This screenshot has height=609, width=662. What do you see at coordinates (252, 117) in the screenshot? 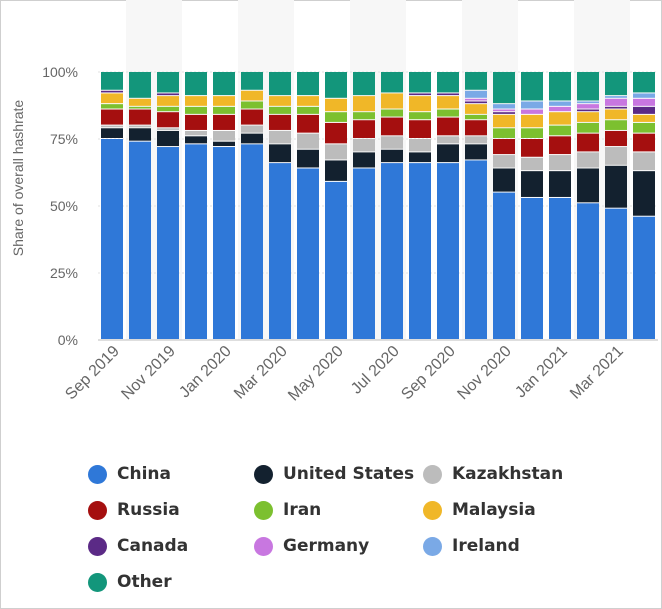
I see `bar-segment: Feb 2020 — Russia: 6%` at bounding box center [252, 117].